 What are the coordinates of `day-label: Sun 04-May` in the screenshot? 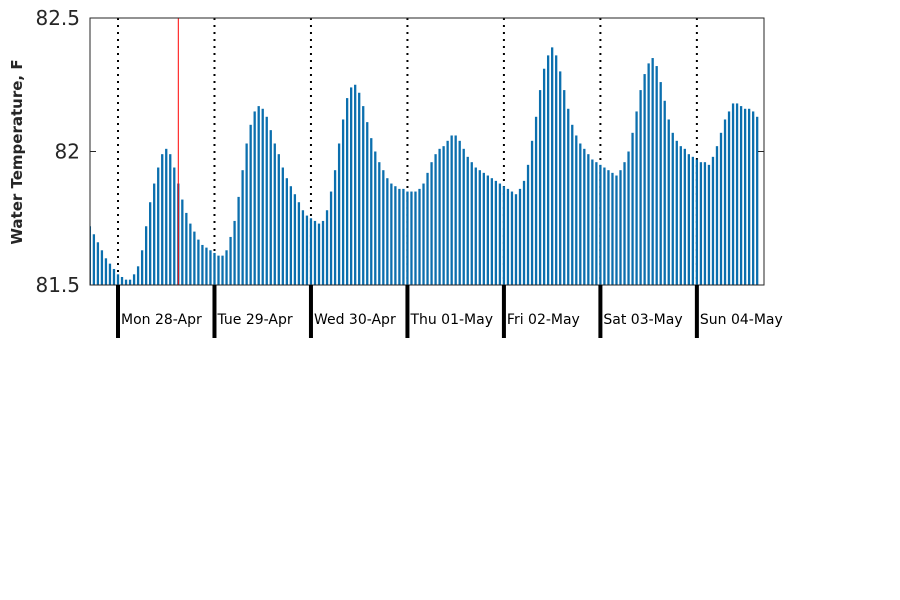 It's located at (741, 320).